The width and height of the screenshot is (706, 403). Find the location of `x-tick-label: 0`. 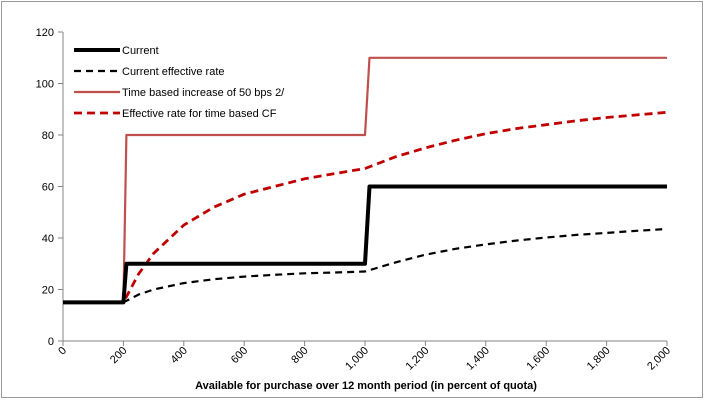

x-tick-label: 0 is located at coordinates (62, 351).